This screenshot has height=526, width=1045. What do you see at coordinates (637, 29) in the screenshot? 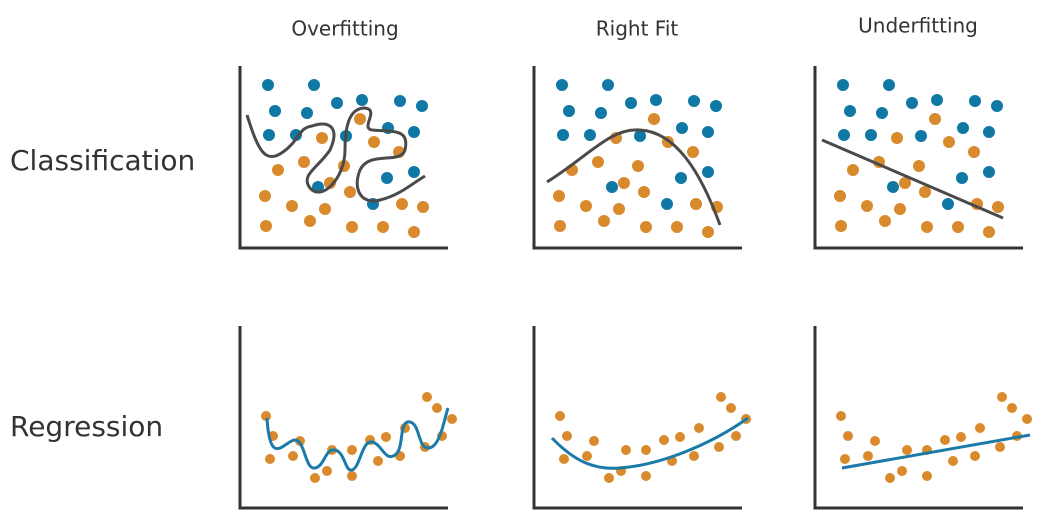
I see `column-title: Right Fit` at bounding box center [637, 29].